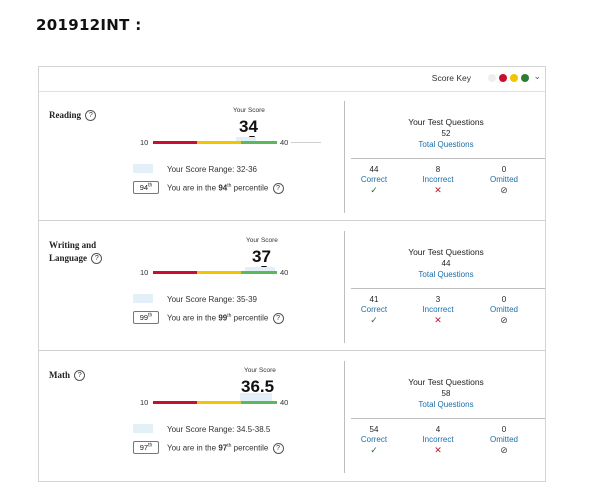  Describe the element at coordinates (492, 78) in the screenshot. I see `key-dot-gray` at that location.